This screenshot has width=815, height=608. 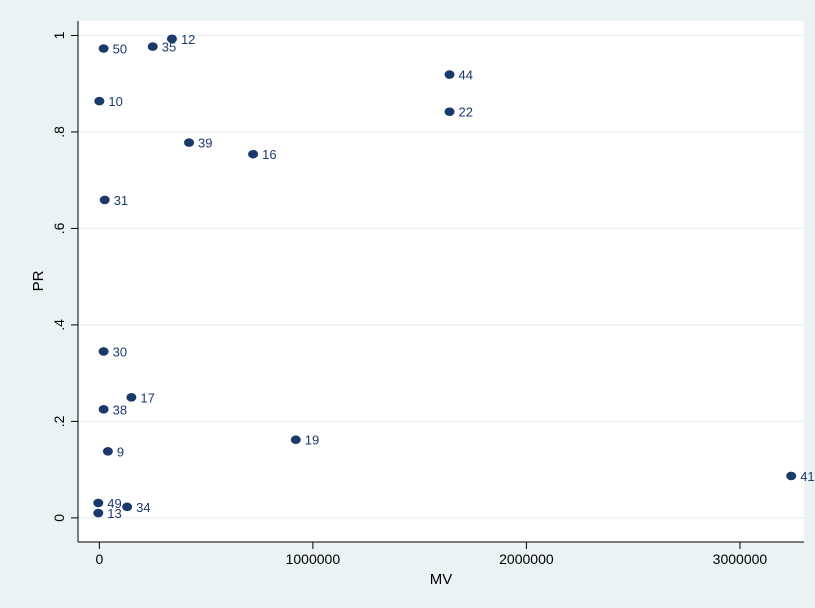 What do you see at coordinates (205, 143) in the screenshot?
I see `point-label-39: 39` at bounding box center [205, 143].